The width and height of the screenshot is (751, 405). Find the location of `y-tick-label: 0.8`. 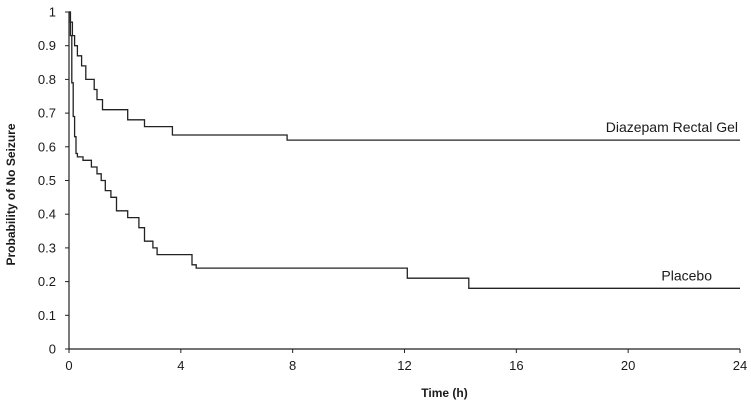

y-tick-label: 0.8 is located at coordinates (47, 79).